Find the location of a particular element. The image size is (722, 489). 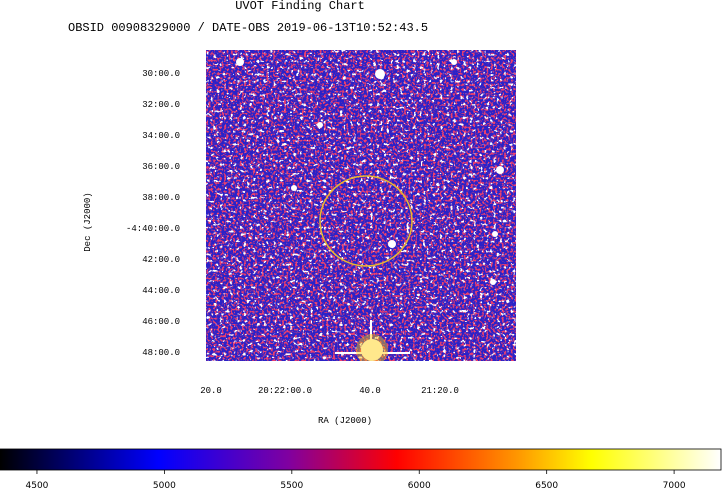

y-tick-label: 38:00.0 is located at coordinates (161, 198).